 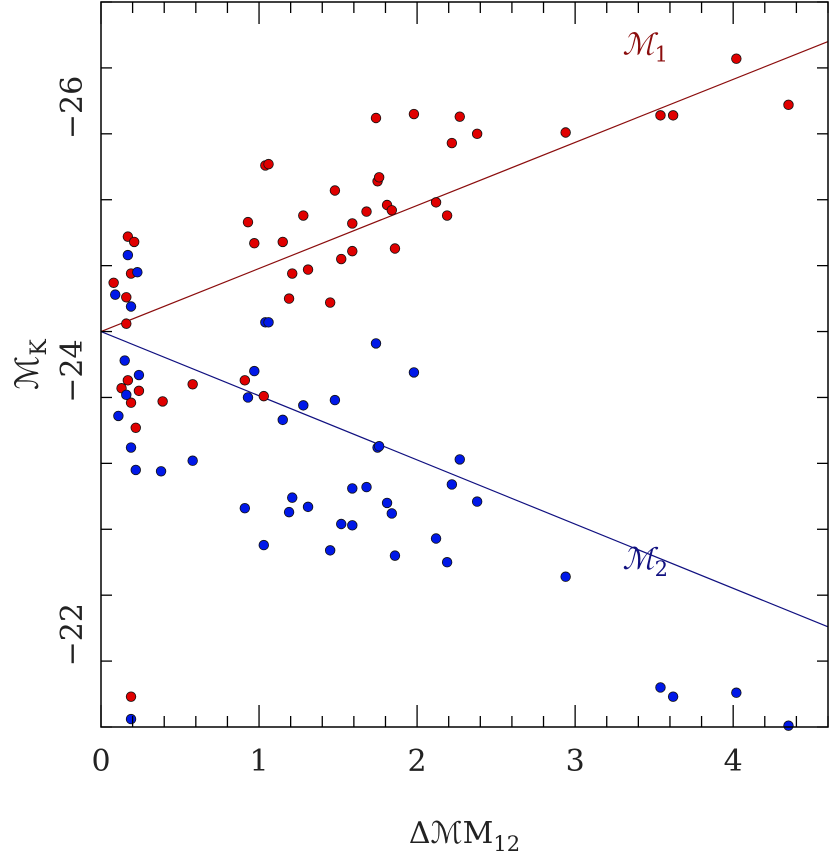 I want to click on y-axis-title-main: ℳ, so click(x=27, y=373).